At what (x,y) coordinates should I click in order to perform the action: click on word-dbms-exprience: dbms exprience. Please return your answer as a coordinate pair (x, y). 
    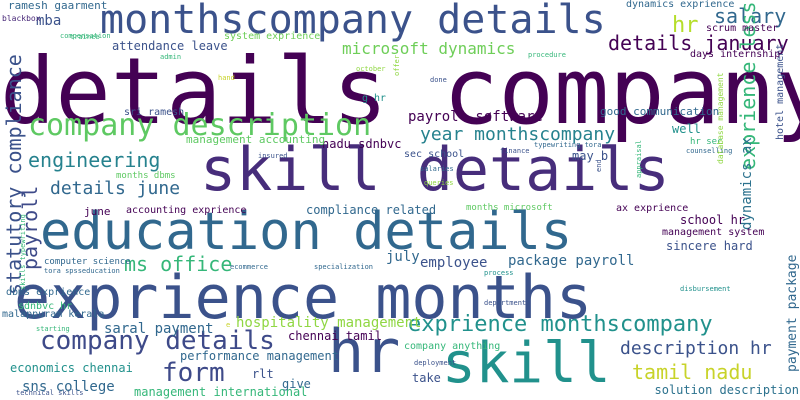
    Looking at the image, I should click on (48, 292).